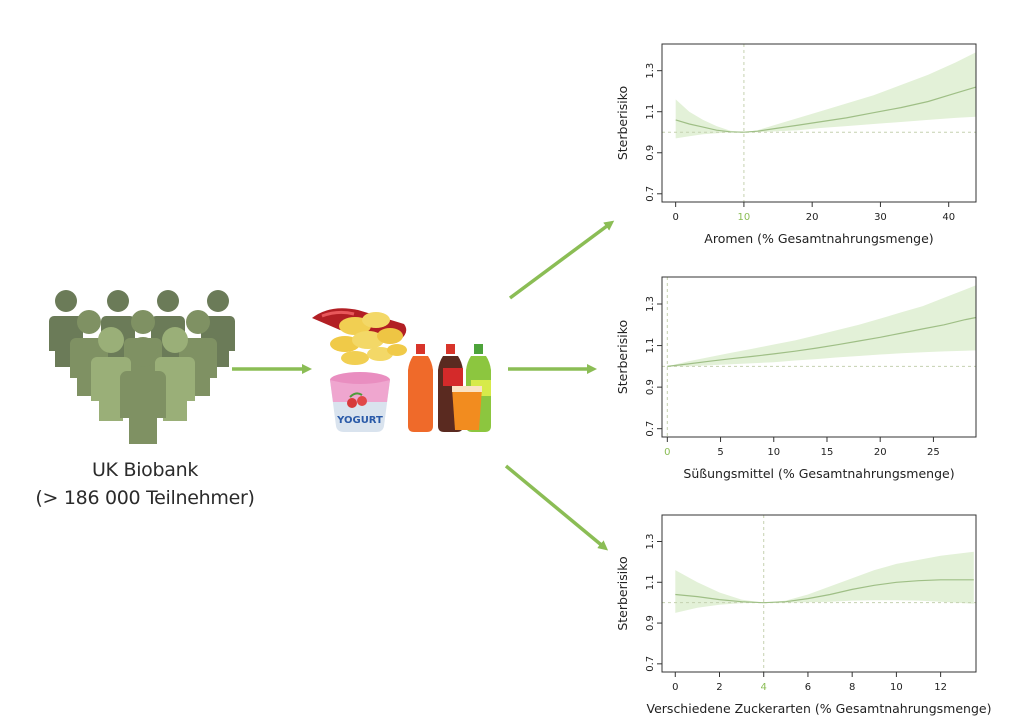 This screenshot has width=1024, height=724. What do you see at coordinates (145, 484) in the screenshot?
I see `cohort-label: UK Biobank (> 186 000 Teilnehmer)` at bounding box center [145, 484].